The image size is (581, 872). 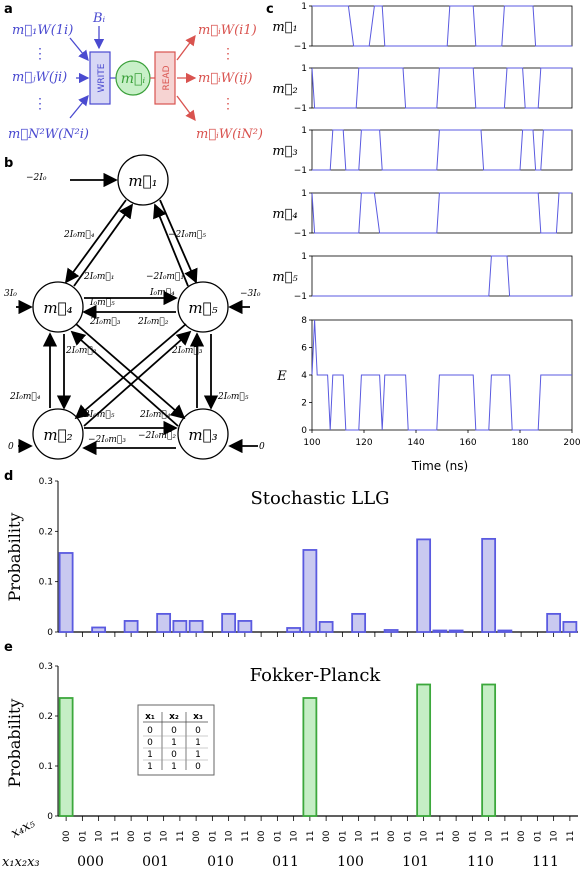 What do you see at coordinates (103, 245) in the screenshot?
I see `edge-m4-m1` at bounding box center [103, 245].